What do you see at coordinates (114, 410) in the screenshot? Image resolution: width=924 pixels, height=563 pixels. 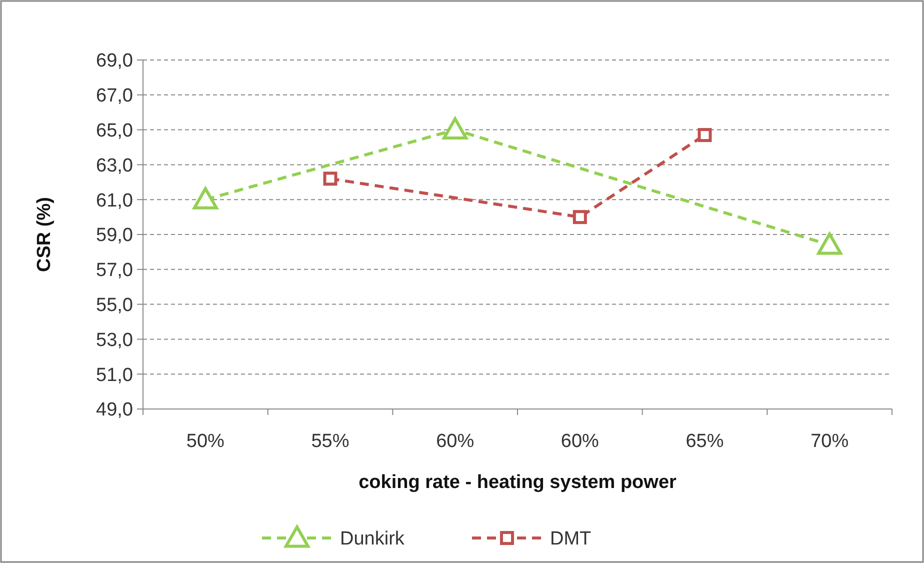 I see `y-tick-label: 49,0` at bounding box center [114, 410].